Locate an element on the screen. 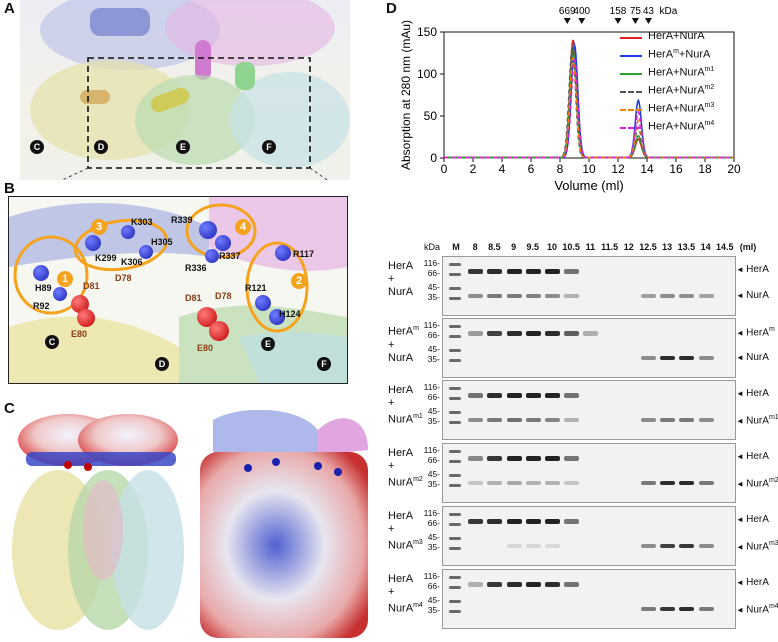 The image size is (778, 642). chain-label-b-d: D is located at coordinates (162, 364).